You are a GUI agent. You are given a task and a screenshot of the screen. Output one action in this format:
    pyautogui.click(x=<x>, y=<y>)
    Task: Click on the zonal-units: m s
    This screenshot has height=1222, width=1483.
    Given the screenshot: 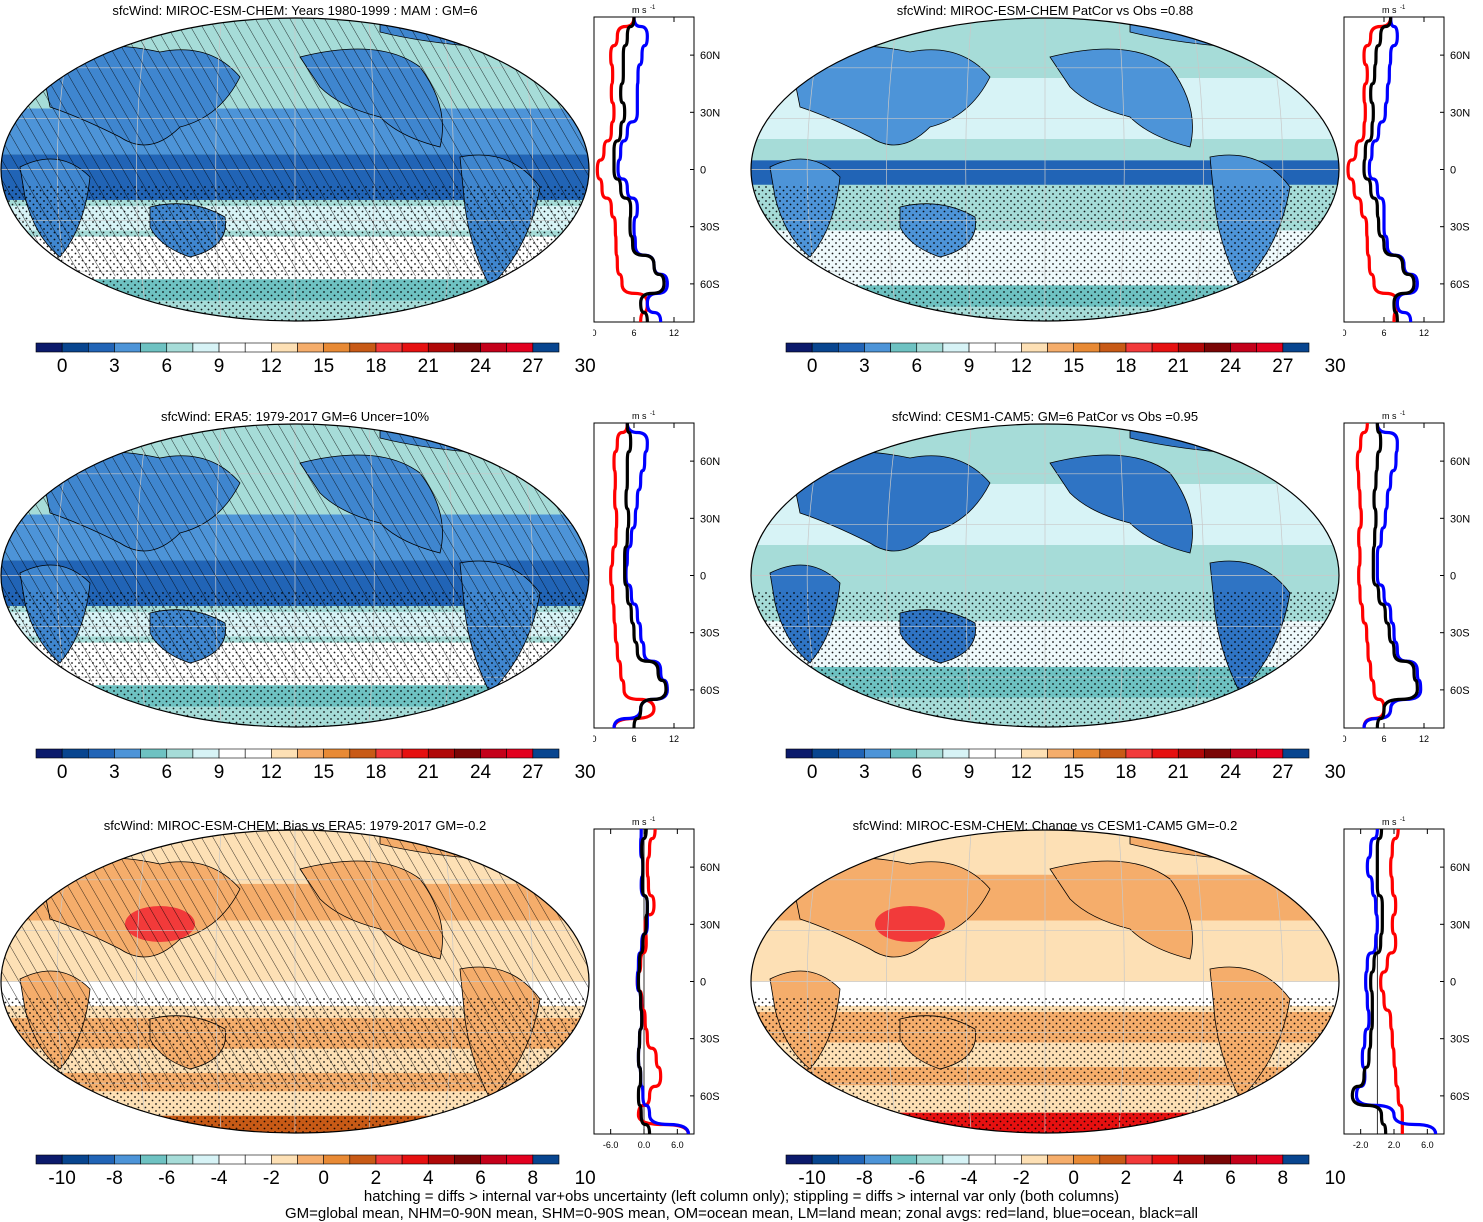 What is the action you would take?
    pyautogui.click(x=1389, y=10)
    